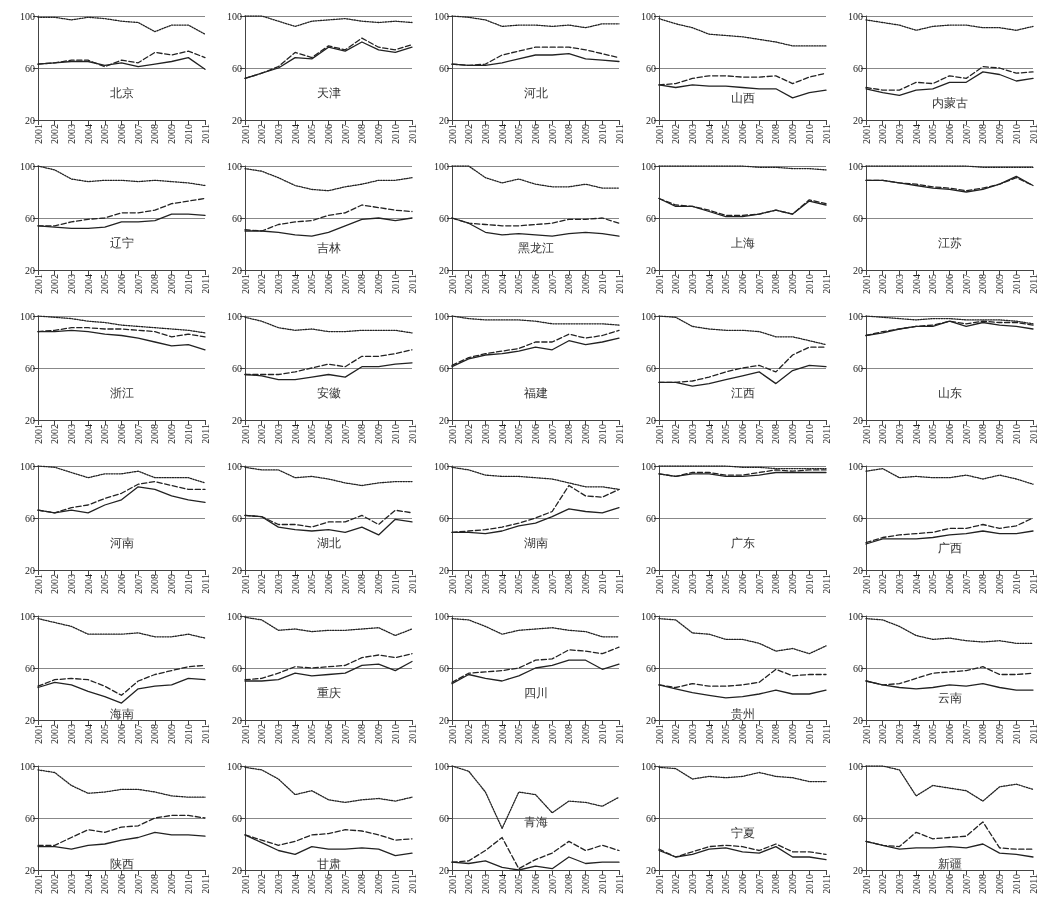  Describe the element at coordinates (949, 548) in the screenshot. I see `text: 广西` at that location.